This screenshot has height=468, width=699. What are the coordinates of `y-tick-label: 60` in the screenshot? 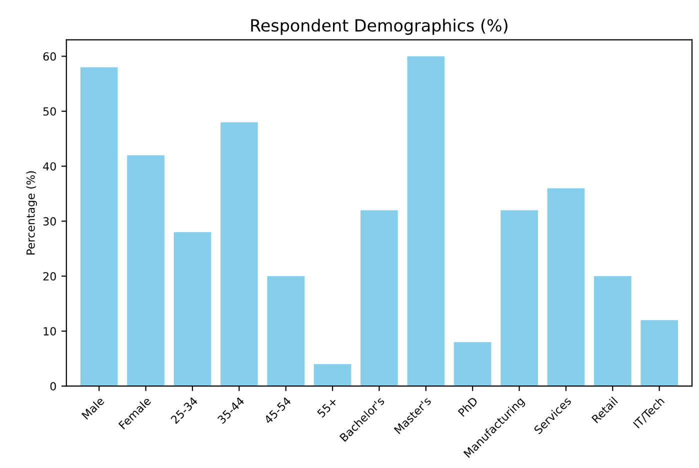 It's located at (49, 56).